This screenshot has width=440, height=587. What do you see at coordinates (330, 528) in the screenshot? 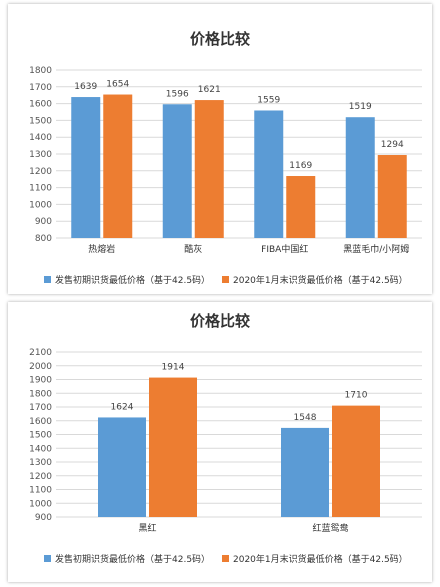
I see `category-label: 红蓝鸳鸯` at bounding box center [330, 528].